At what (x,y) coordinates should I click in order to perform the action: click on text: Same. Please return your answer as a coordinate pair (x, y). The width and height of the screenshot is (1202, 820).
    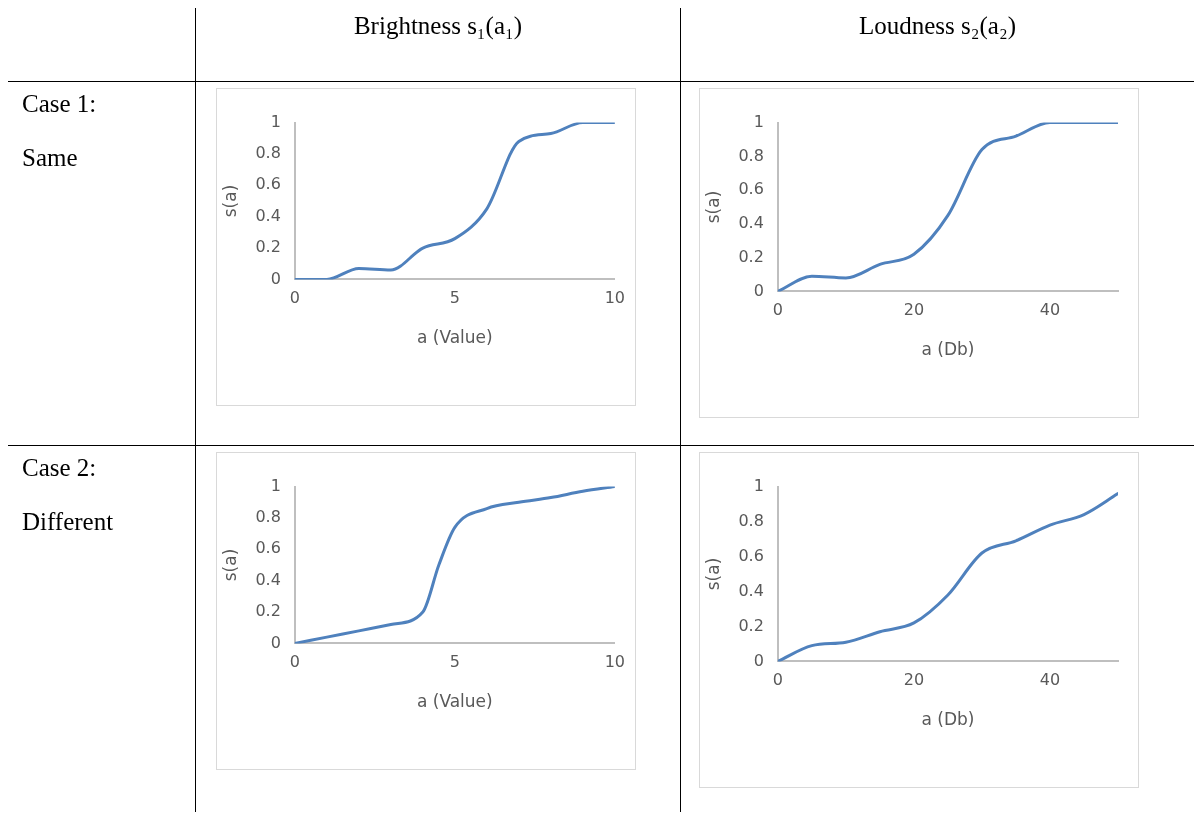
    Looking at the image, I should click on (50, 158).